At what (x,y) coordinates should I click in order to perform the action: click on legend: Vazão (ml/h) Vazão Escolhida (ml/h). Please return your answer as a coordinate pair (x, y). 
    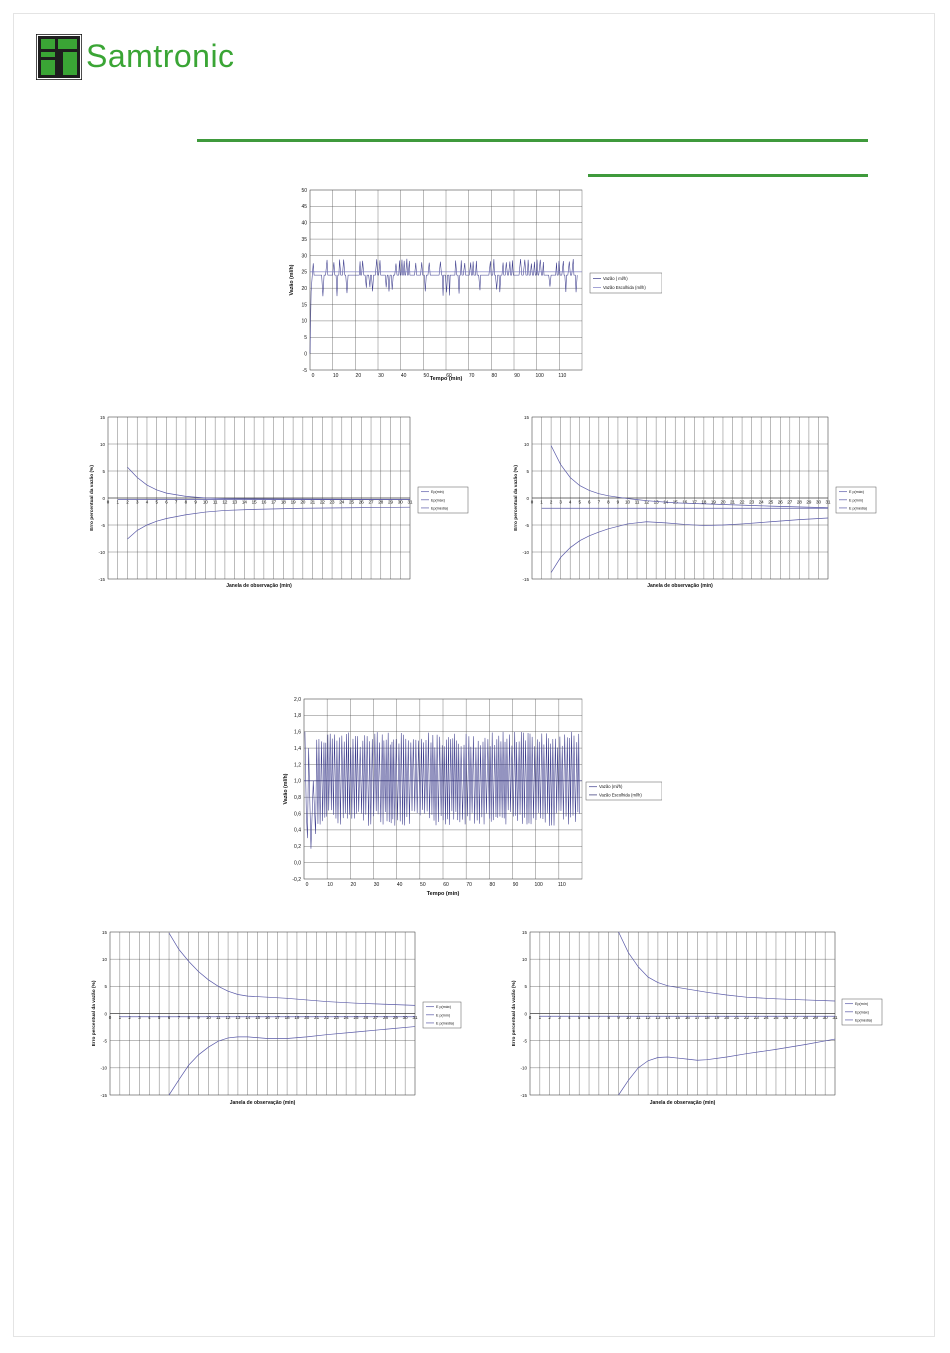
    Looking at the image, I should click on (623, 791).